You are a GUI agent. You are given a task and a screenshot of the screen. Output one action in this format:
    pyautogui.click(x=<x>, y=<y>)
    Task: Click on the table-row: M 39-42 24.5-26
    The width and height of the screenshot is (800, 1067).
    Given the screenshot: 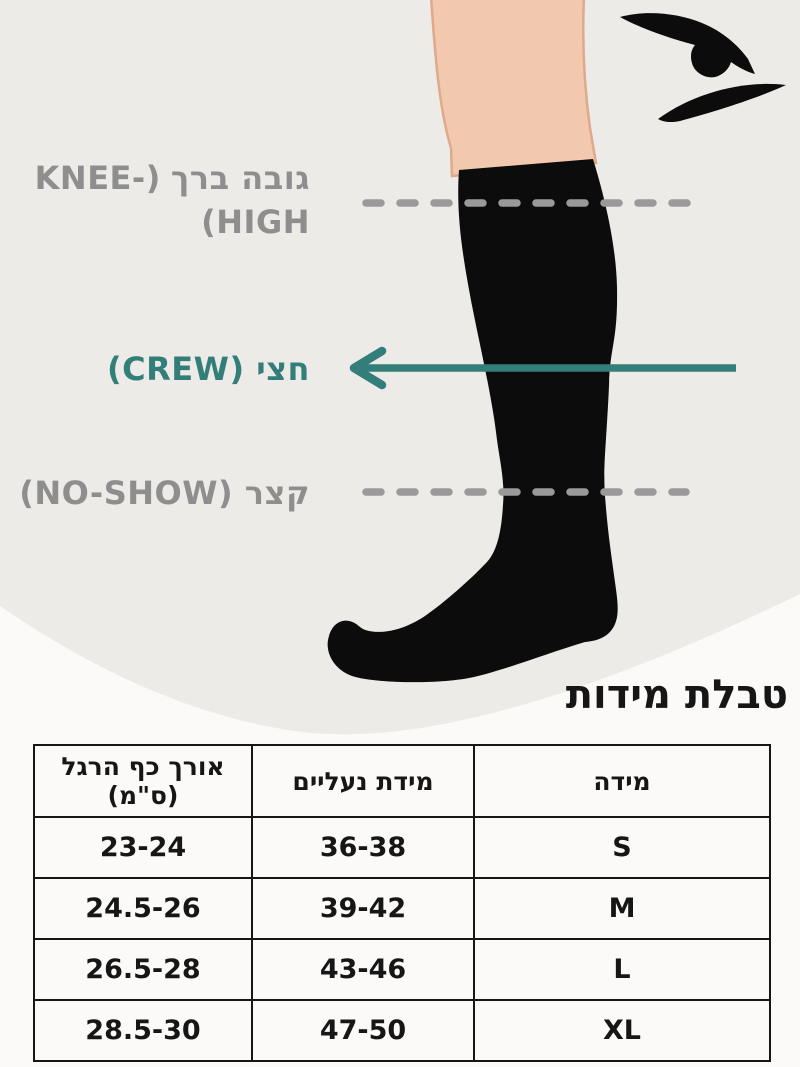 What is the action you would take?
    pyautogui.click(x=402, y=908)
    